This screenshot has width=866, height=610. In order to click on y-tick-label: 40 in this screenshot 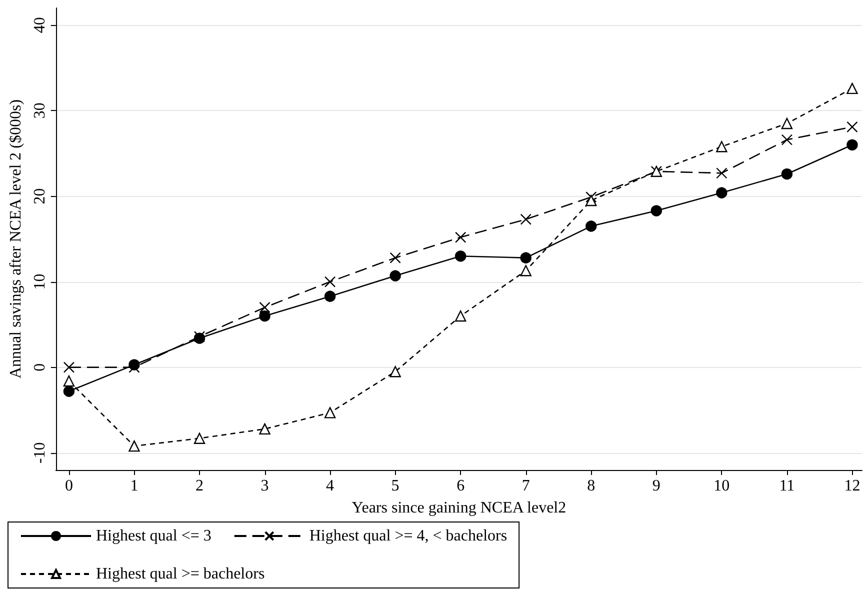, I will do `click(39, 25)`.